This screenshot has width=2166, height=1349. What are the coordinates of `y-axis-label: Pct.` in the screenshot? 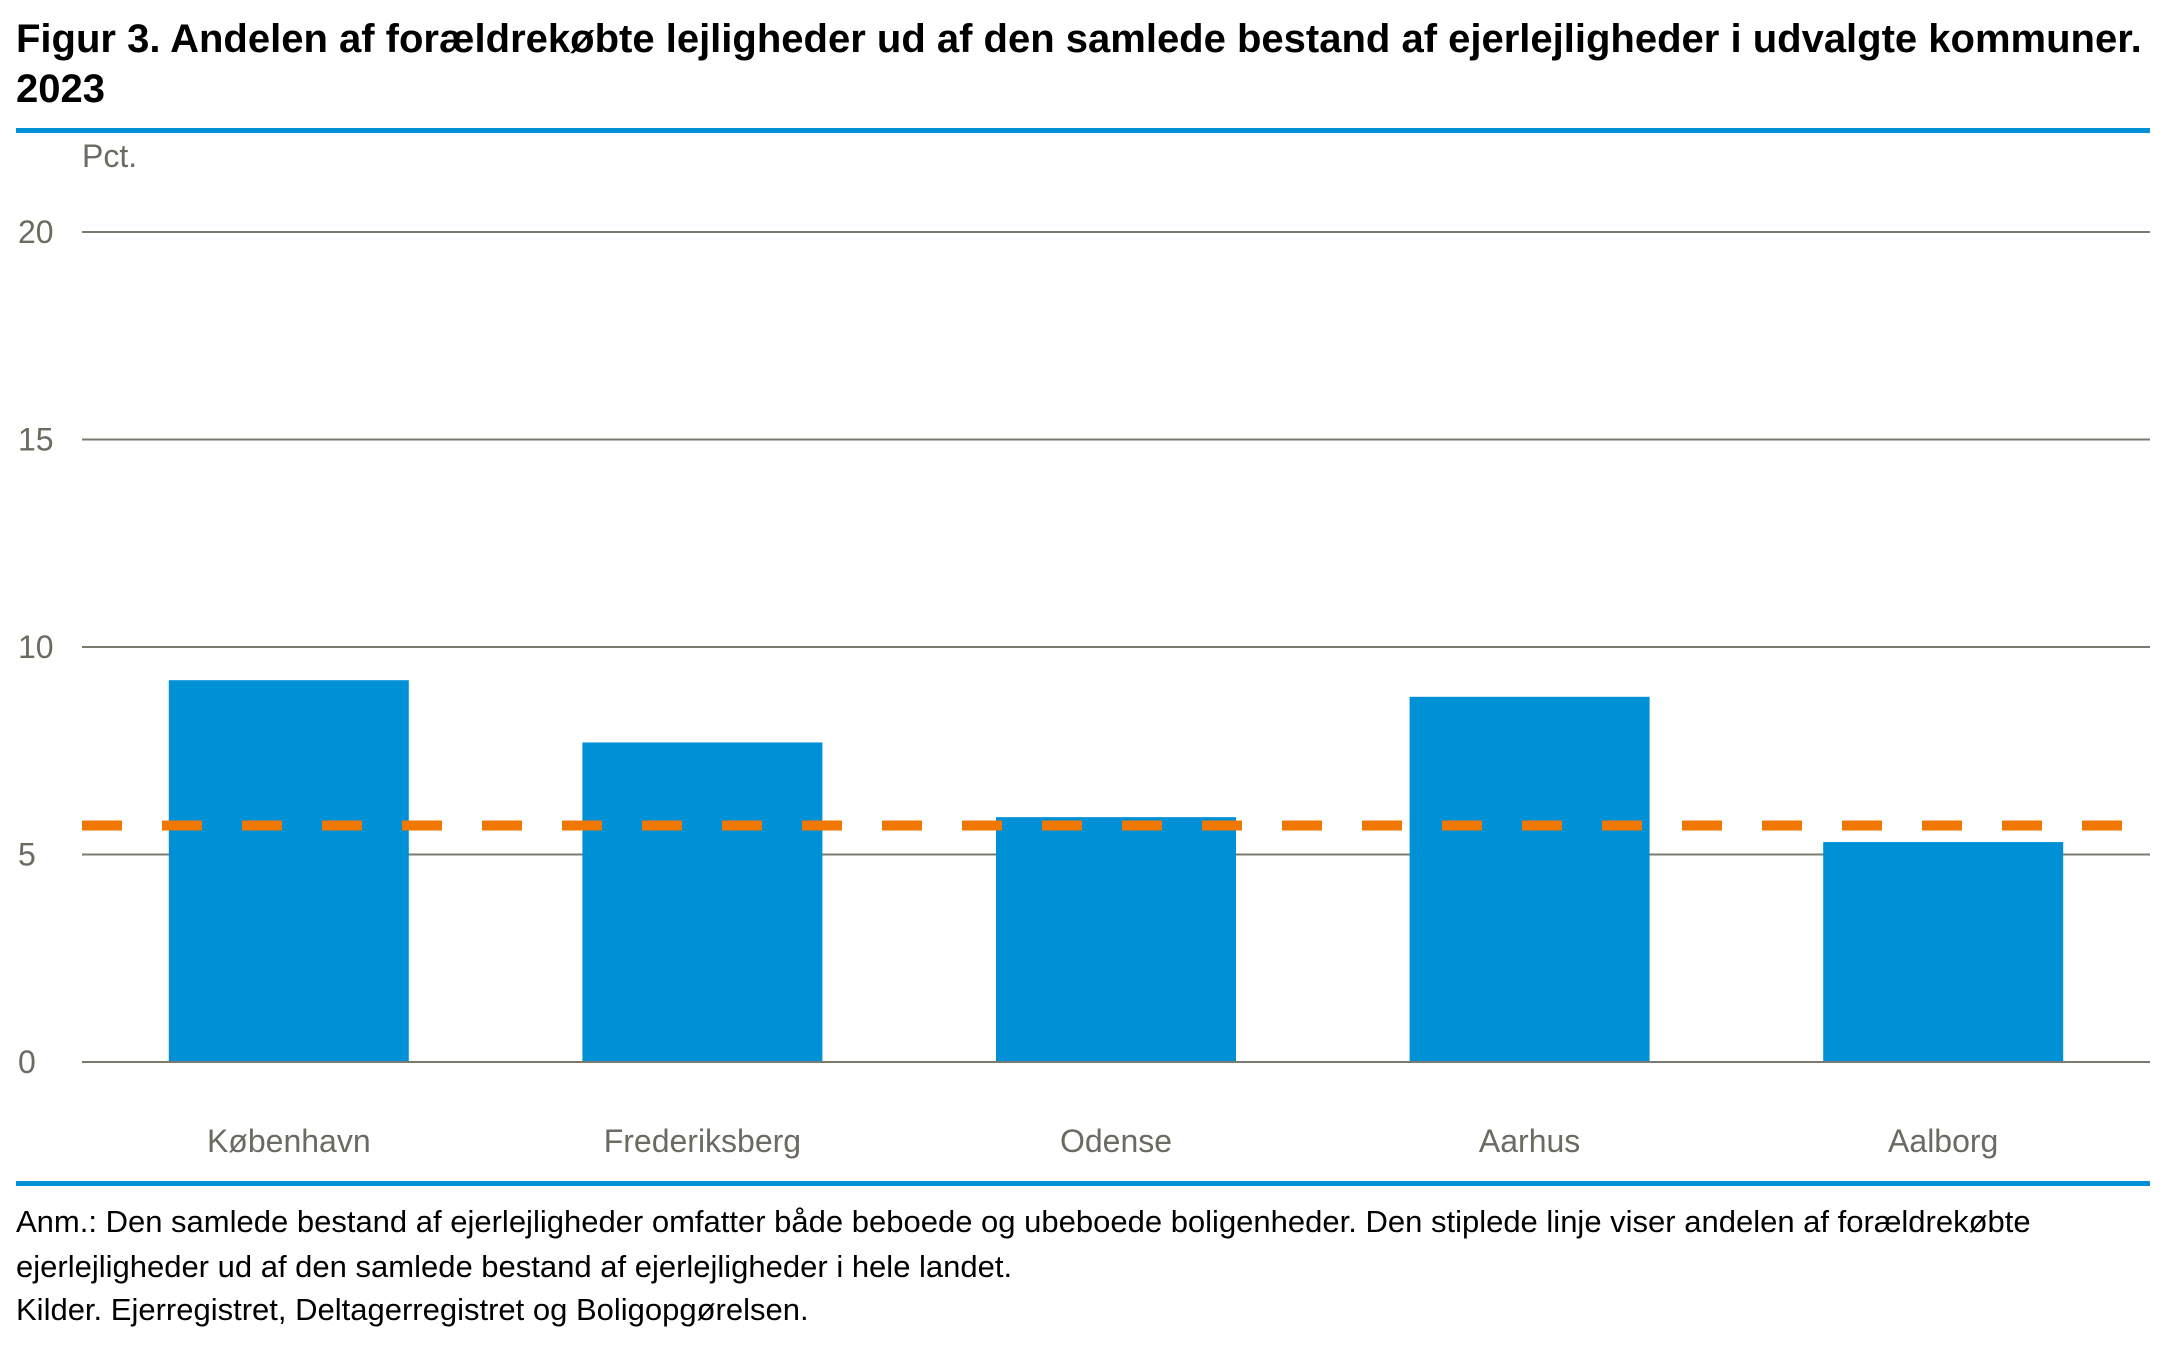 It's located at (109, 156).